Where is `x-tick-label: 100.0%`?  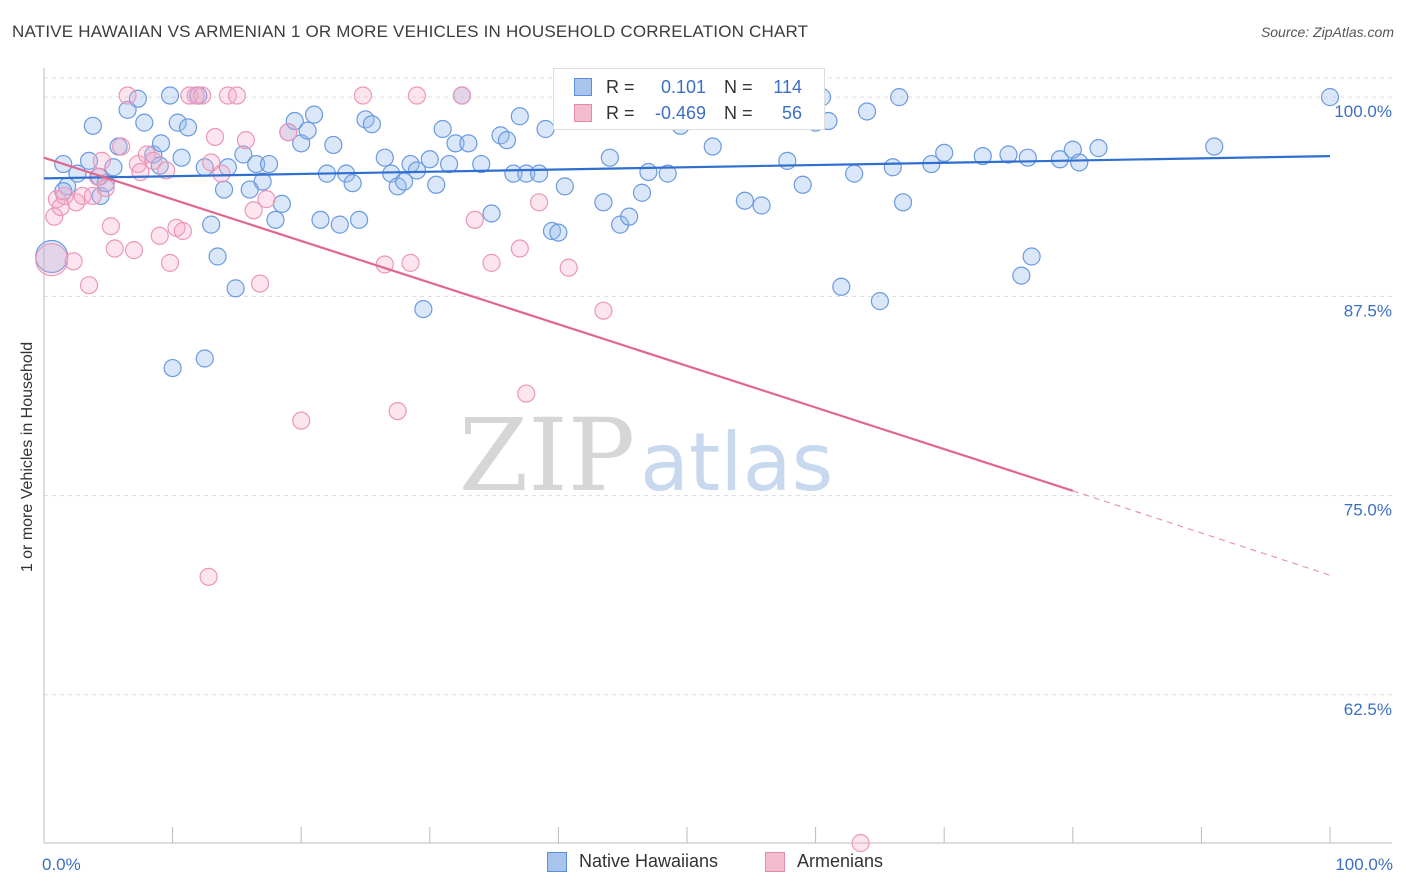 x-tick-label: 100.0% is located at coordinates (1364, 864).